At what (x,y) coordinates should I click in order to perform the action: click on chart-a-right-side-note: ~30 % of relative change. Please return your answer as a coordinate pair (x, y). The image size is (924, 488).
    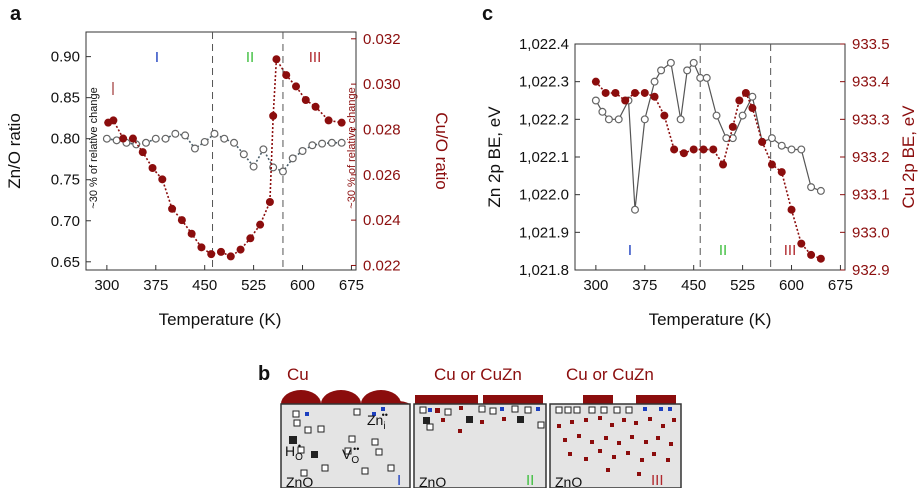
    Looking at the image, I should click on (352, 147).